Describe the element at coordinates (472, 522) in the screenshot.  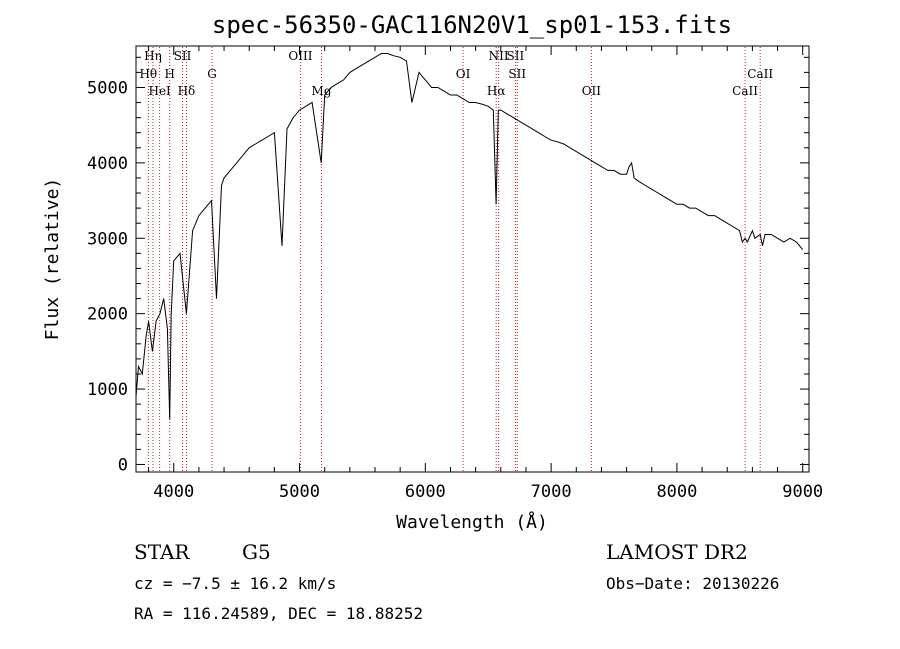
I see `x-axis-label: Wavelength (Å)` at that location.